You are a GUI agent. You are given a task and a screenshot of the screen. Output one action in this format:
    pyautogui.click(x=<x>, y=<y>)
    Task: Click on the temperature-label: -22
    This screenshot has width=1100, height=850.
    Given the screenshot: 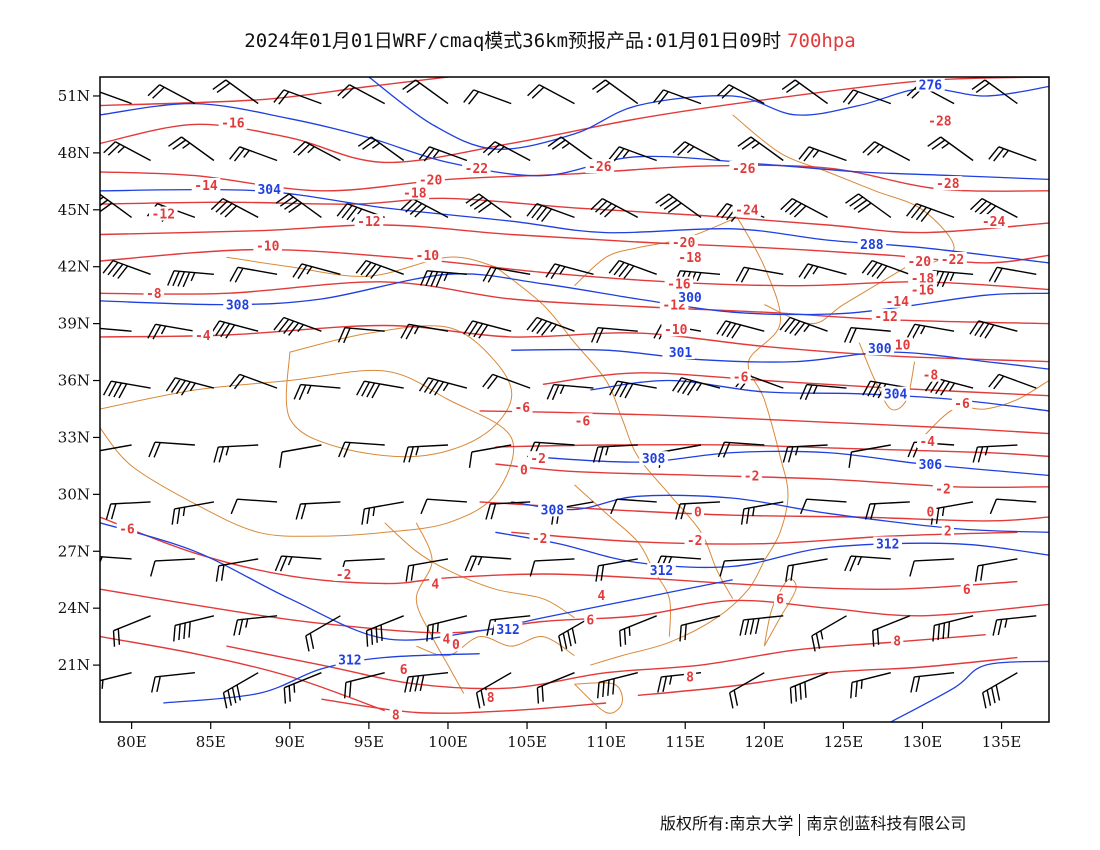 What is the action you would take?
    pyautogui.click(x=476, y=169)
    